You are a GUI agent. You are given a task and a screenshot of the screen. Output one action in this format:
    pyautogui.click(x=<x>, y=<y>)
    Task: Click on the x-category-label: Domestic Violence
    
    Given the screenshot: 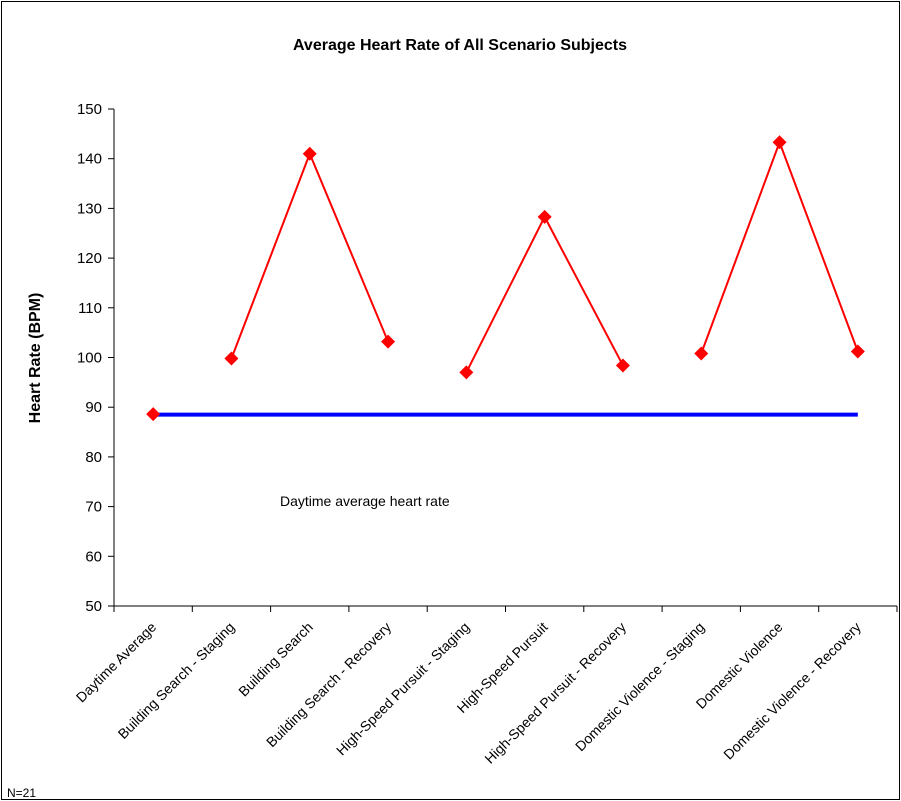 What is the action you would take?
    pyautogui.click(x=739, y=665)
    